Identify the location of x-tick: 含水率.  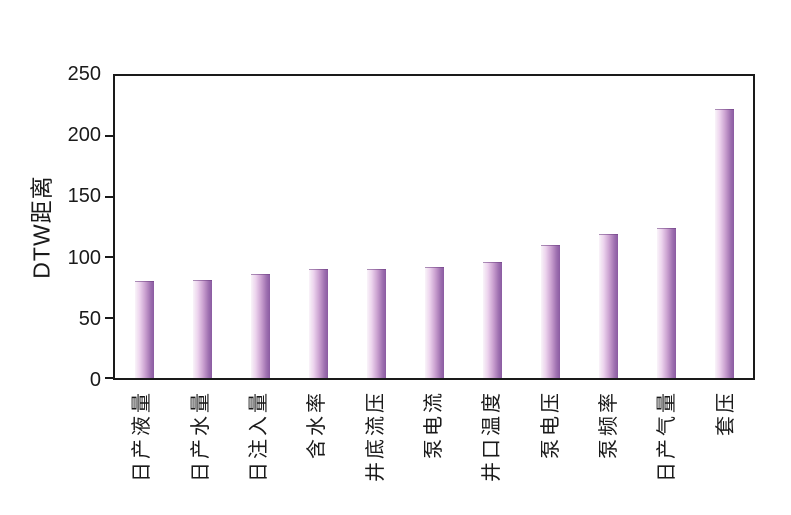
(317, 442).